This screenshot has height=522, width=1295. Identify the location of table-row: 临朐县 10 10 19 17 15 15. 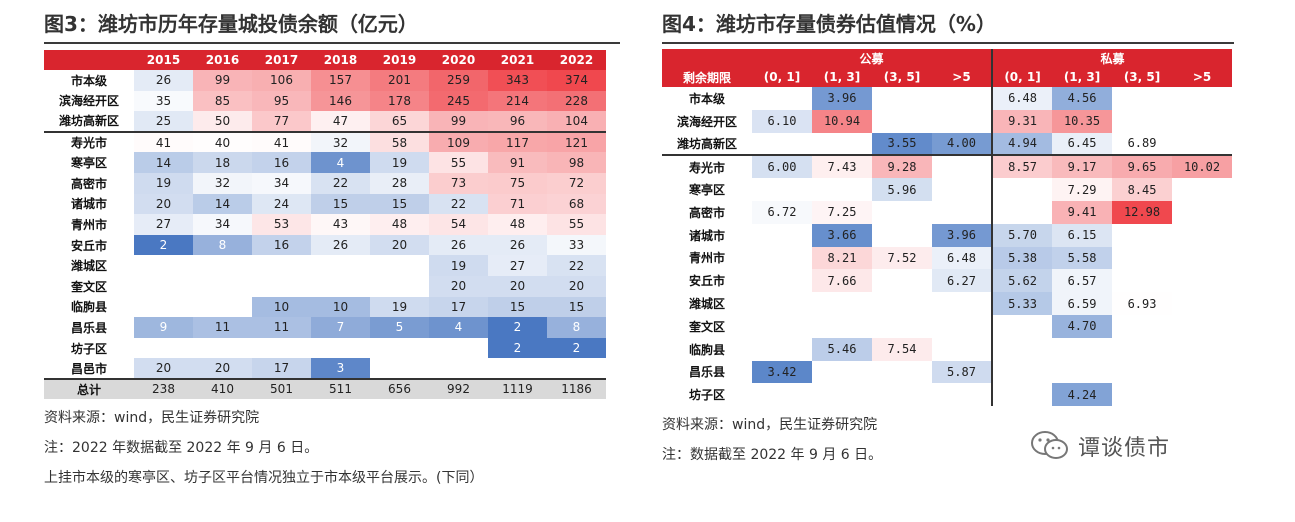
(325, 307).